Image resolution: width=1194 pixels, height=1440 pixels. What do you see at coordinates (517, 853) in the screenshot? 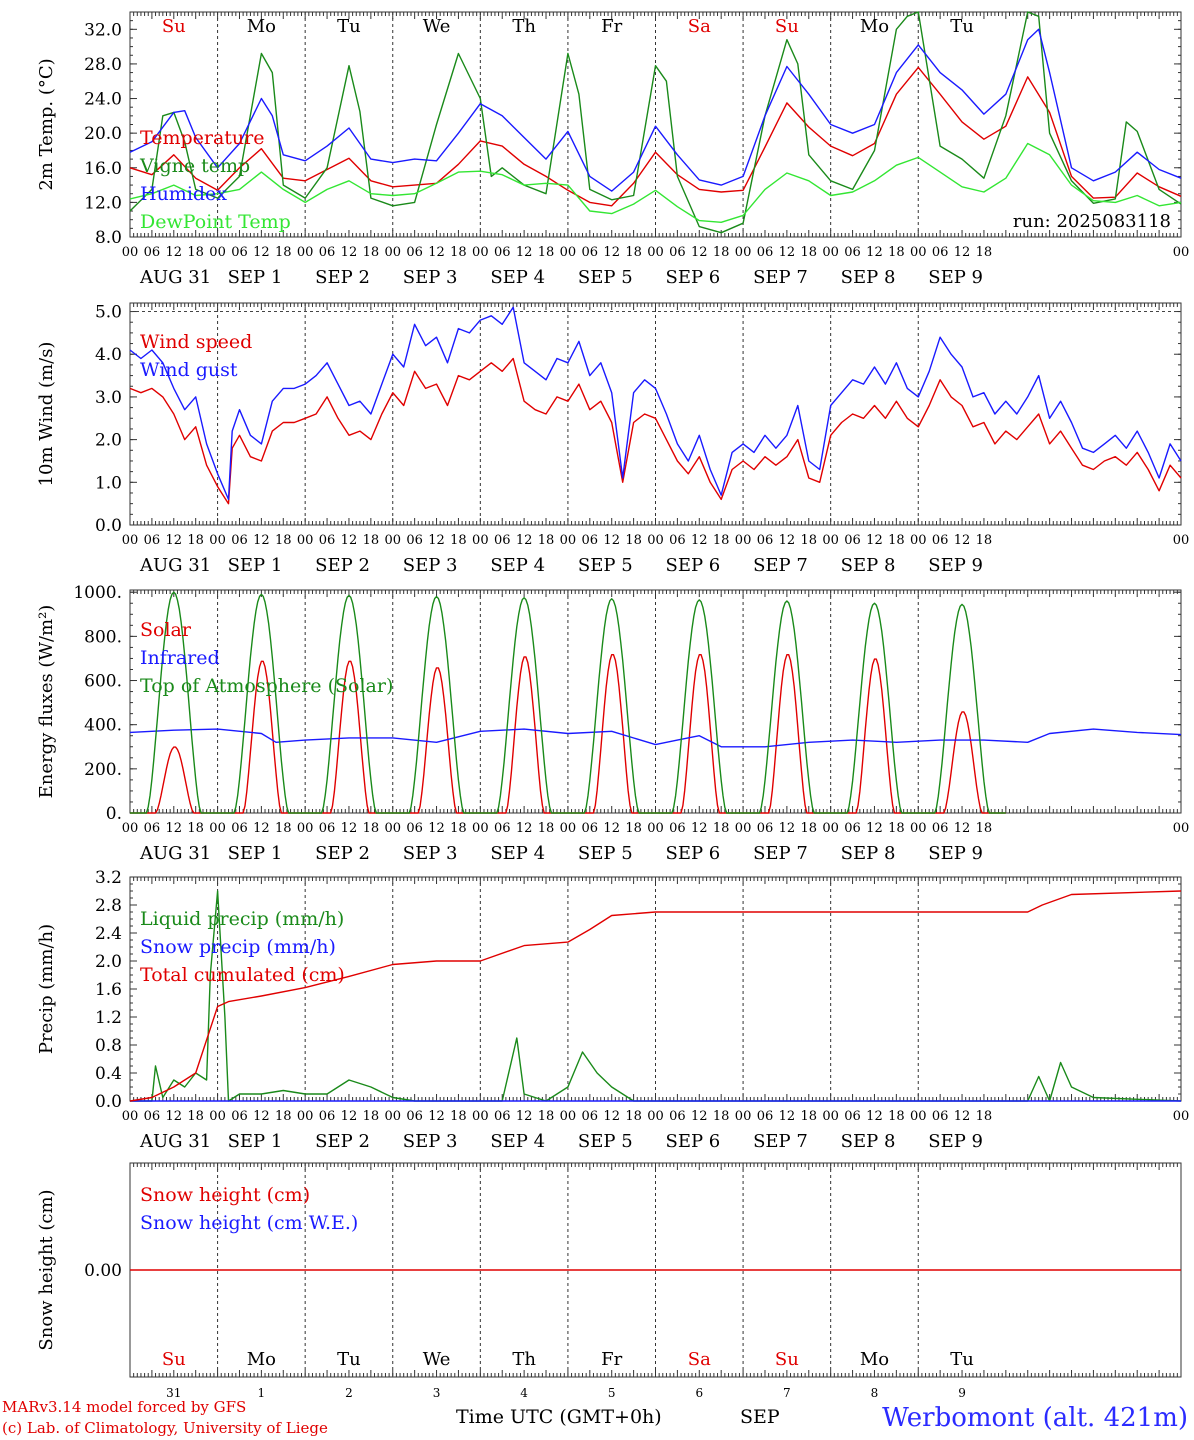
I see `date-label: SEP 4` at bounding box center [517, 853].